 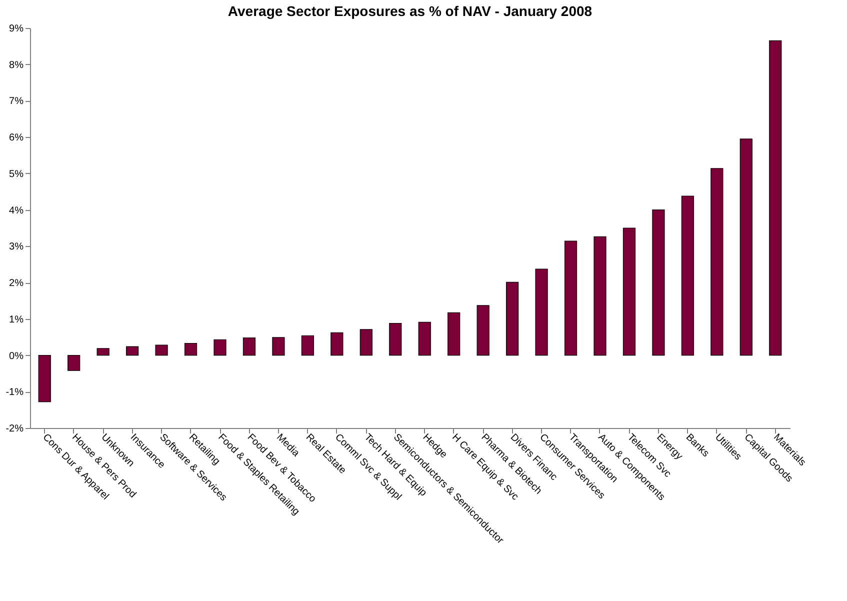 I want to click on y-tick-label: -1%, so click(x=15, y=392).